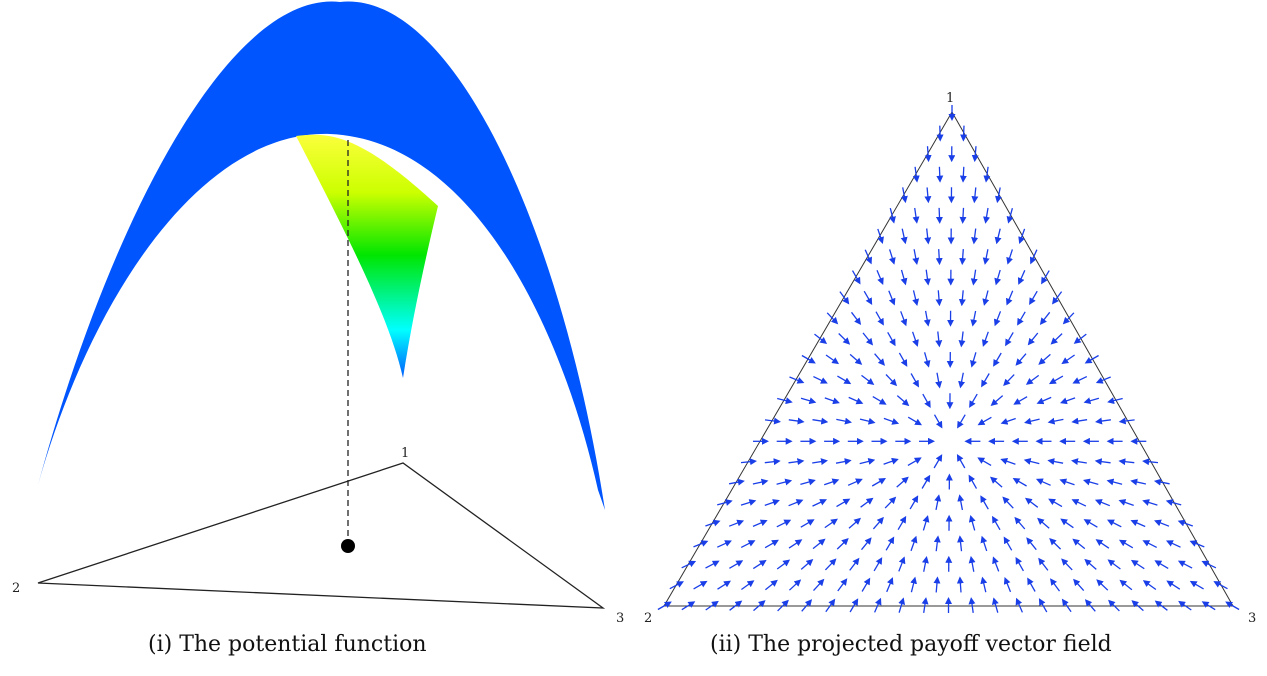 The image size is (1267, 676). What do you see at coordinates (287, 644) in the screenshot?
I see `caption-potential-function: (i) The potential function` at bounding box center [287, 644].